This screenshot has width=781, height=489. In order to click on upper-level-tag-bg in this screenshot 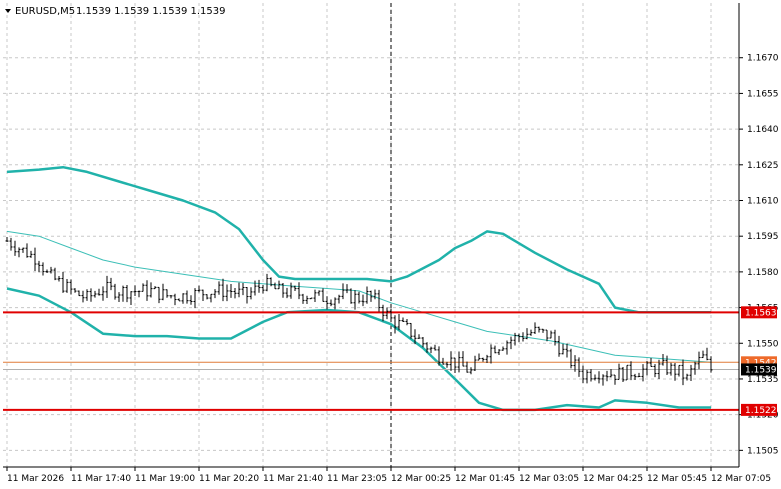, I will do `click(759, 312)`.